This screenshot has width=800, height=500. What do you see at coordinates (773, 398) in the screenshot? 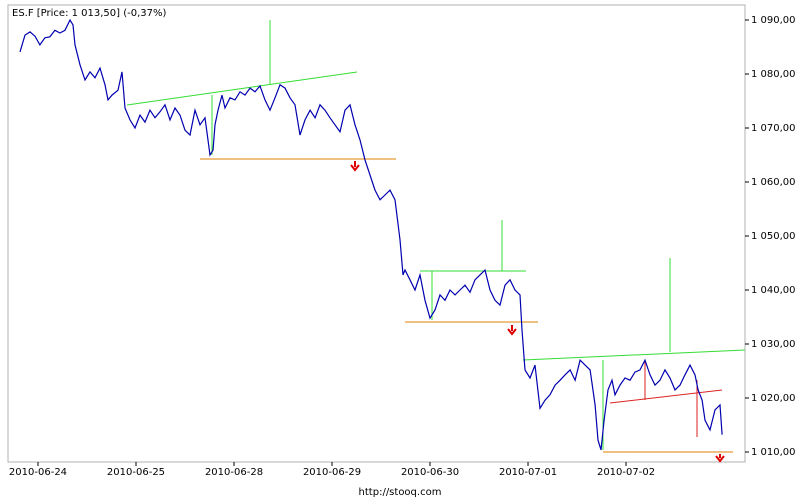
I see `y-tick-label: 1 020,00` at bounding box center [773, 398].